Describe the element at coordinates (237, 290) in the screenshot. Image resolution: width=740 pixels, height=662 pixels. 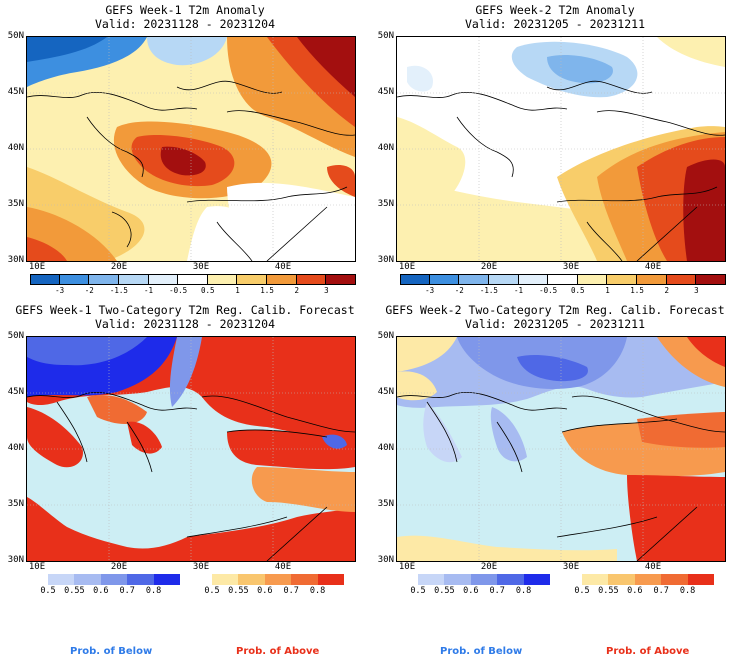
I see `colorbar-tick-label: 1` at that location.